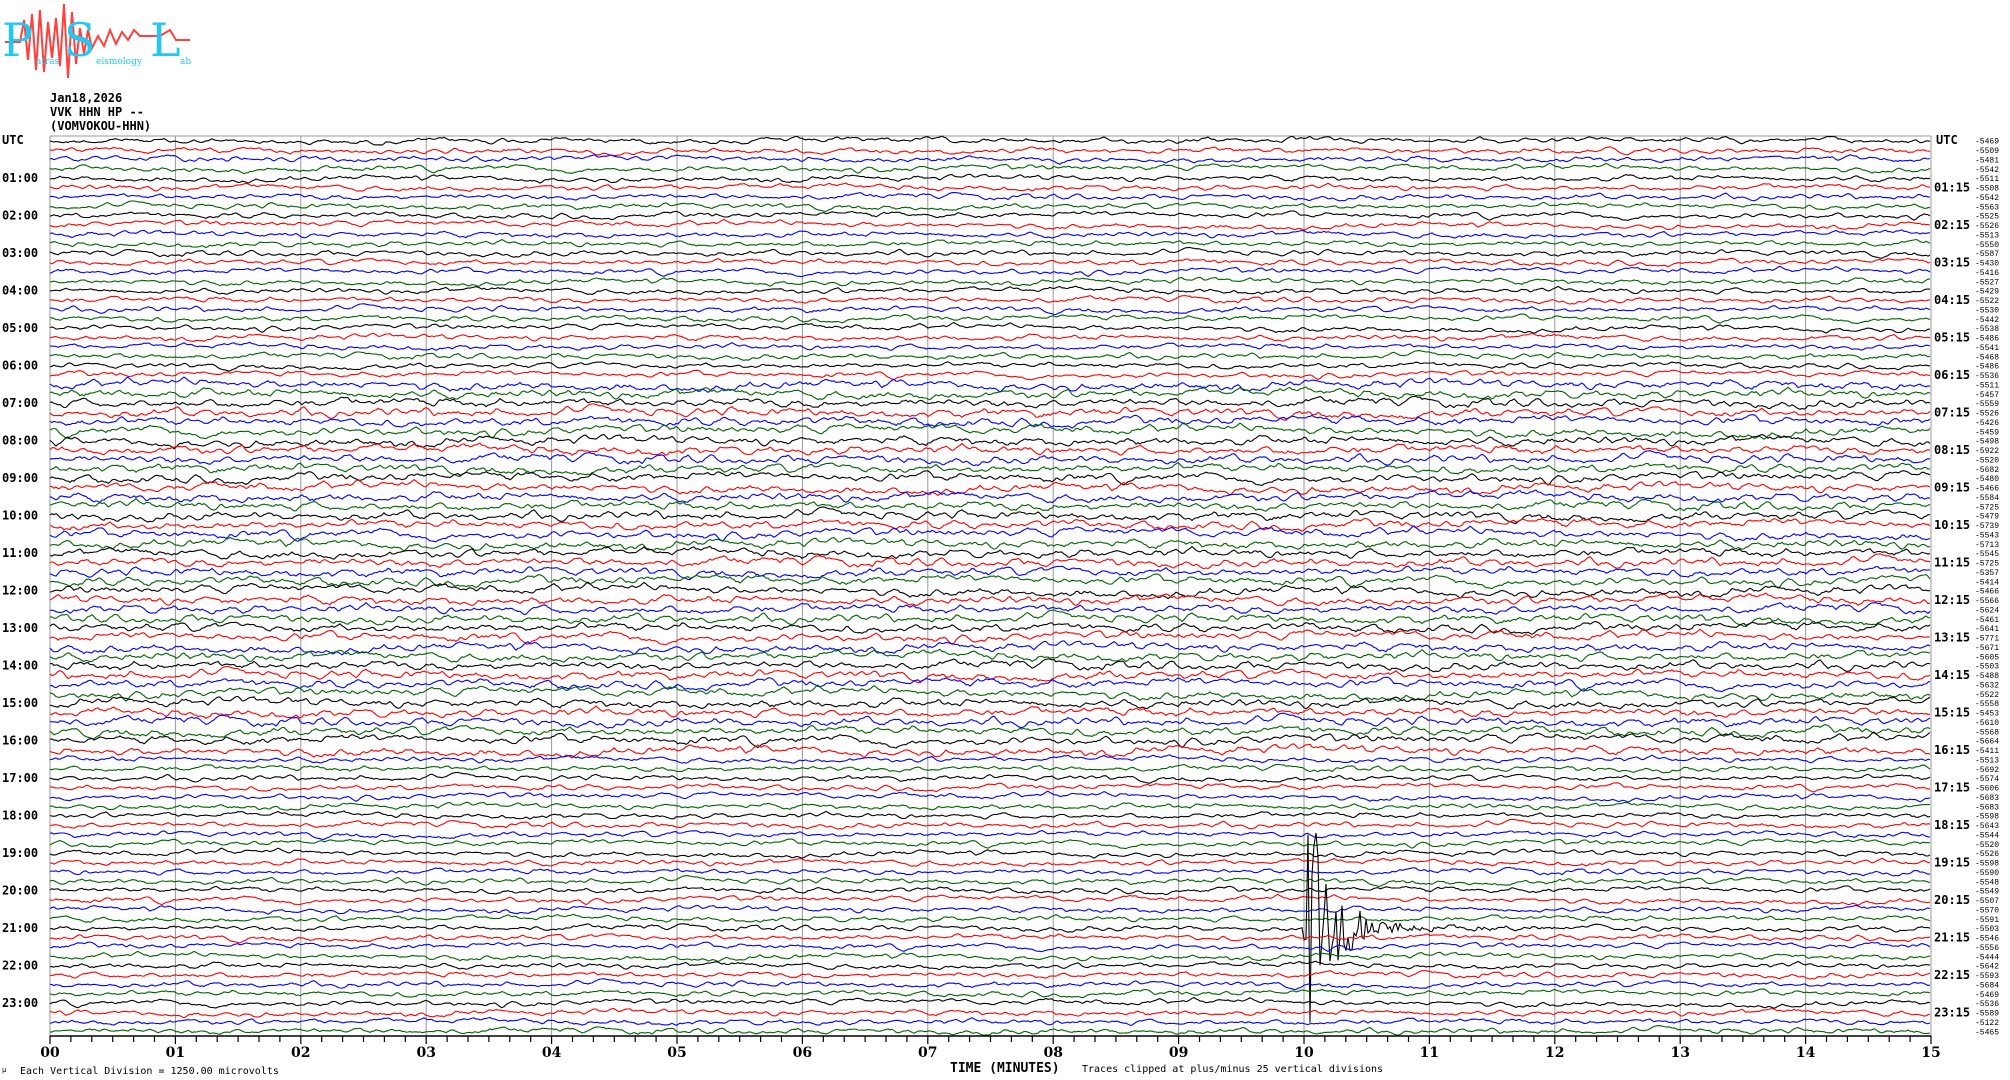 The height and width of the screenshot is (1080, 2010). What do you see at coordinates (20, 1003) in the screenshot?
I see `left-hour-label: 23:00` at bounding box center [20, 1003].